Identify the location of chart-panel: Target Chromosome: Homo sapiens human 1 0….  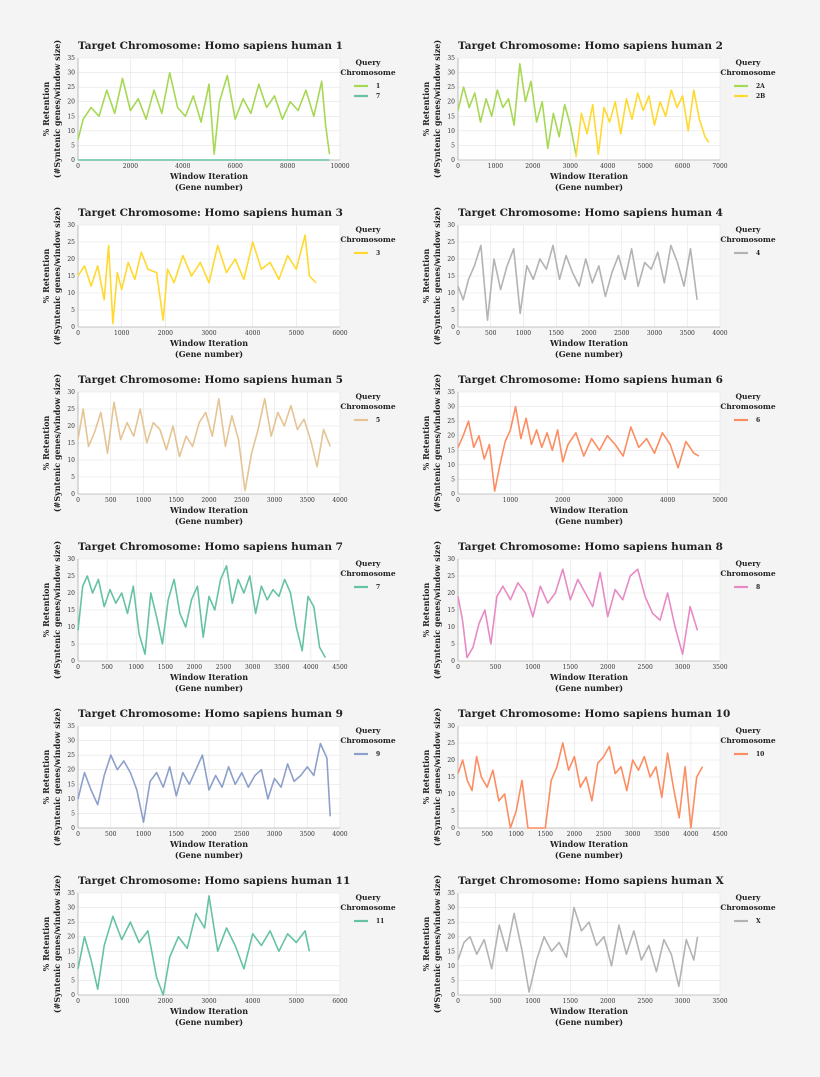
(218, 116).